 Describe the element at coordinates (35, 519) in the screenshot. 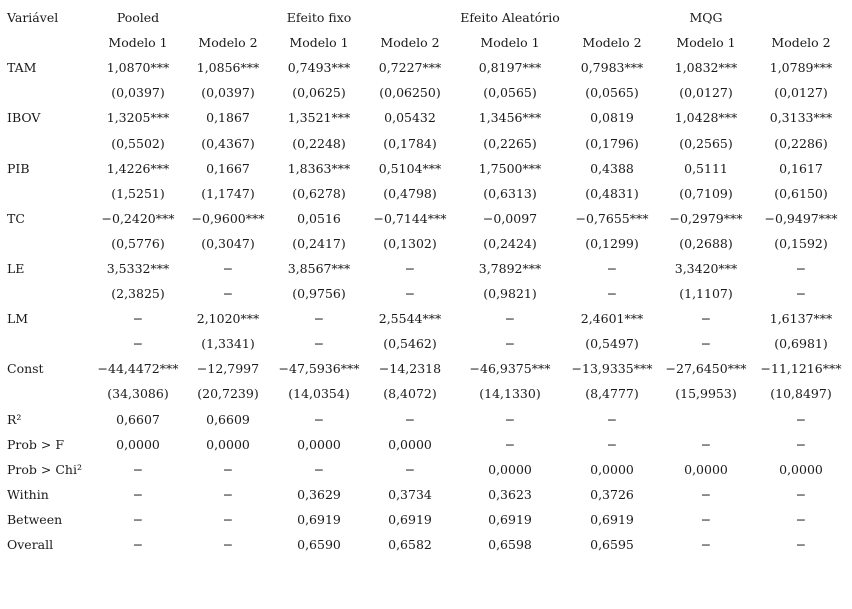

I see `row-label: Between` at that location.